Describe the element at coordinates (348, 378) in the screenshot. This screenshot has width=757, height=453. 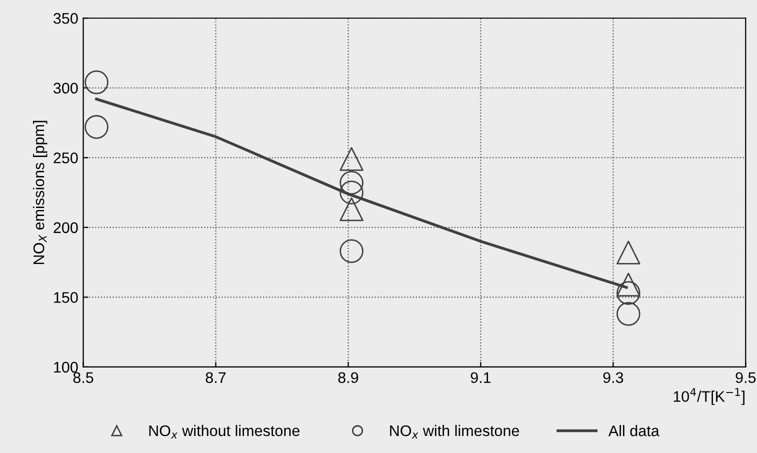
I see `x-tick-label: 8.9` at that location.